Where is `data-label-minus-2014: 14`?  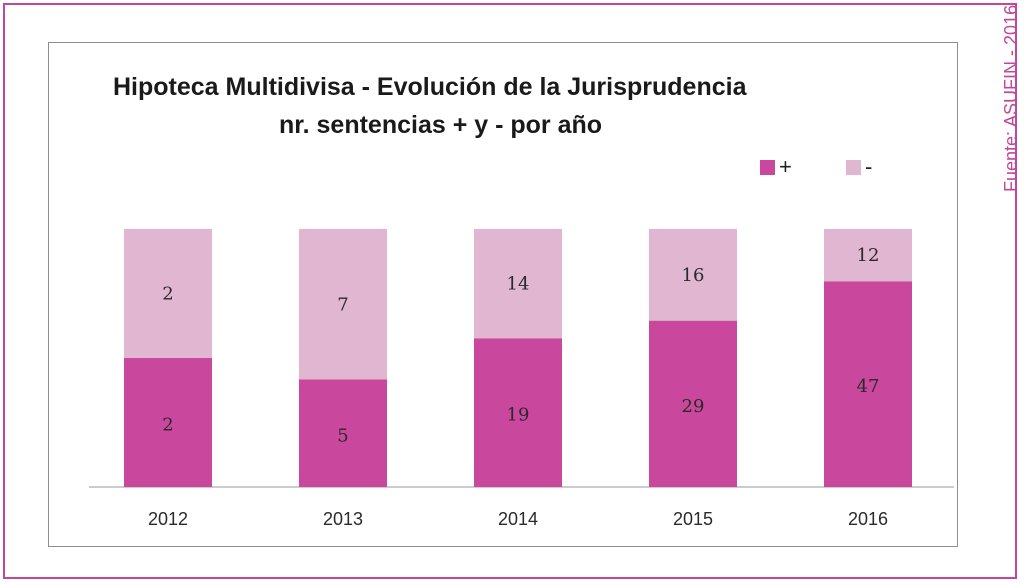 data-label-minus-2014: 14 is located at coordinates (518, 284).